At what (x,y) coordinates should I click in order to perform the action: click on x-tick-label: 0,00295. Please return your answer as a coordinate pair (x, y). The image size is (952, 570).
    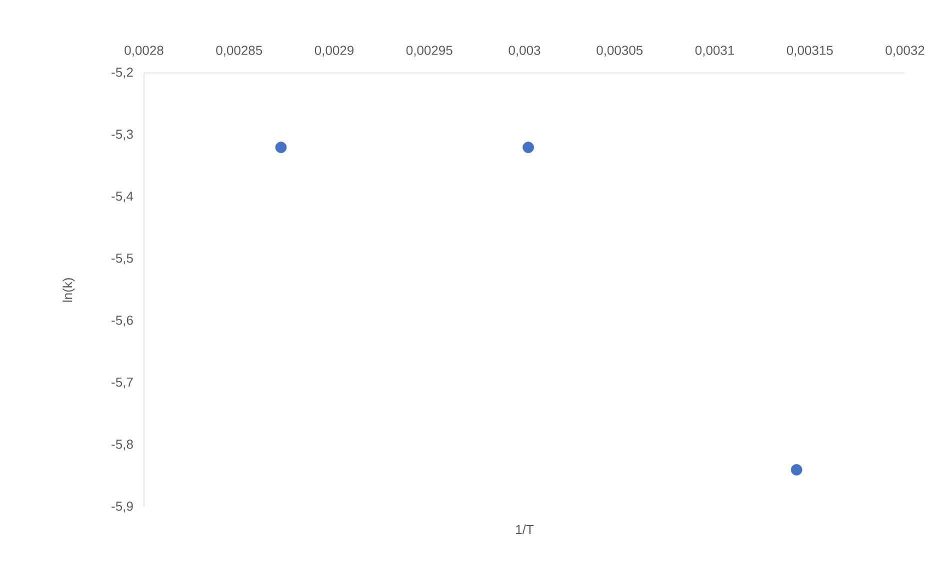
    Looking at the image, I should click on (429, 51).